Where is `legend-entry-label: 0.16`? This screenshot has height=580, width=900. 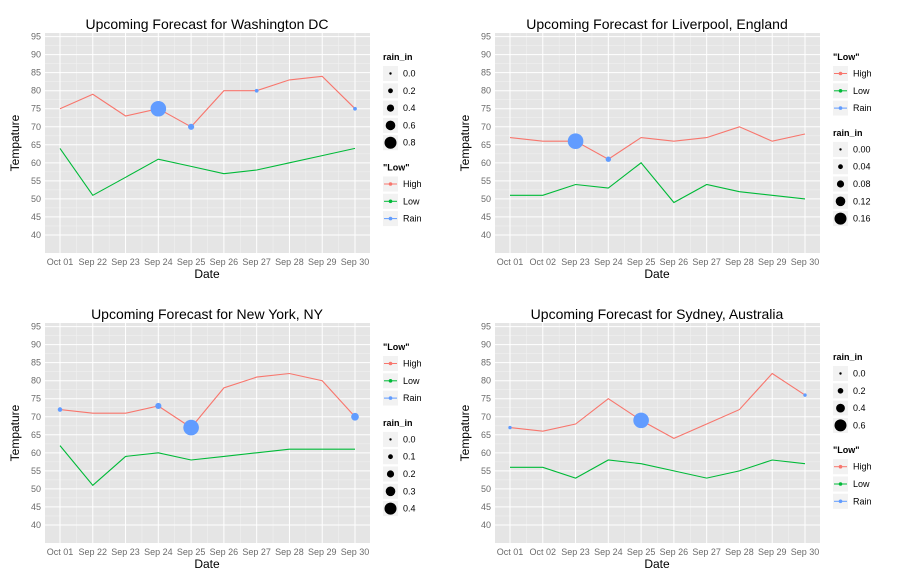 legend-entry-label: 0.16 is located at coordinates (862, 219).